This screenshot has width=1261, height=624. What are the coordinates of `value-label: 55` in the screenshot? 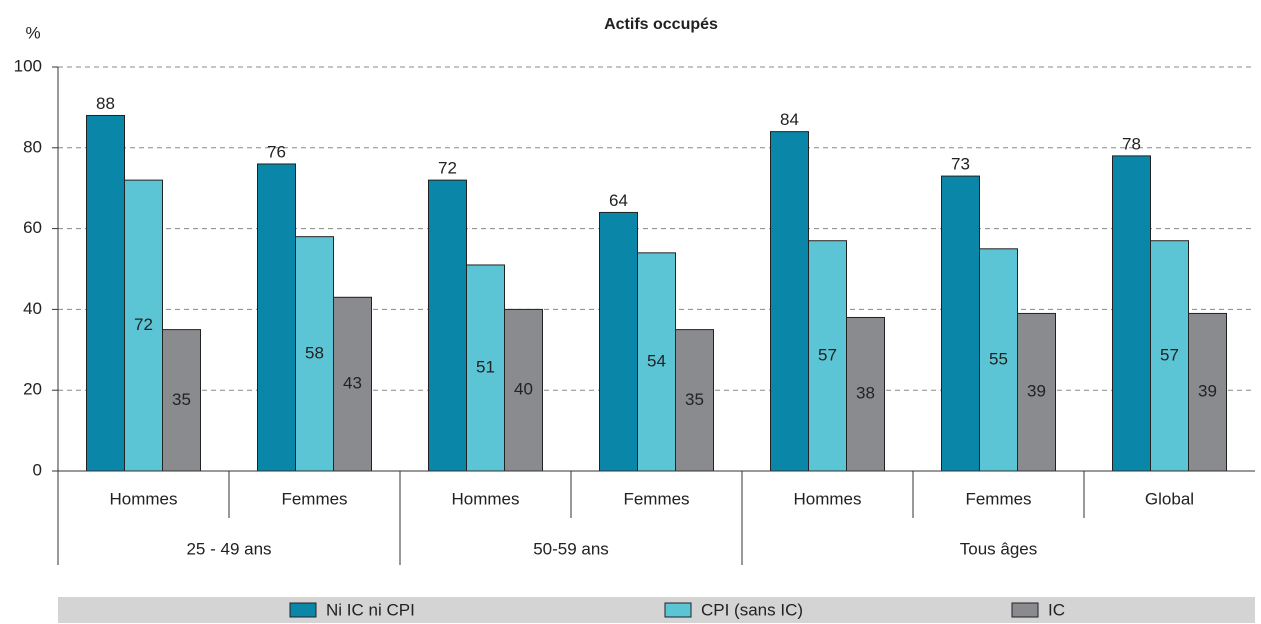 It's located at (998, 358).